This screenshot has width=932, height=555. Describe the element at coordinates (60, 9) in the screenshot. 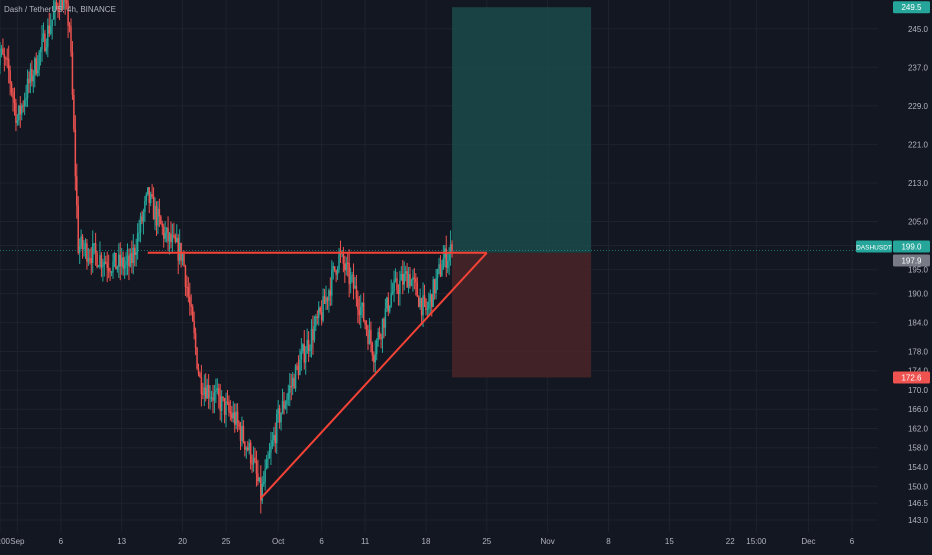

I see `symbol-header: Dash / TetherUS, 4h, BINANCE` at that location.